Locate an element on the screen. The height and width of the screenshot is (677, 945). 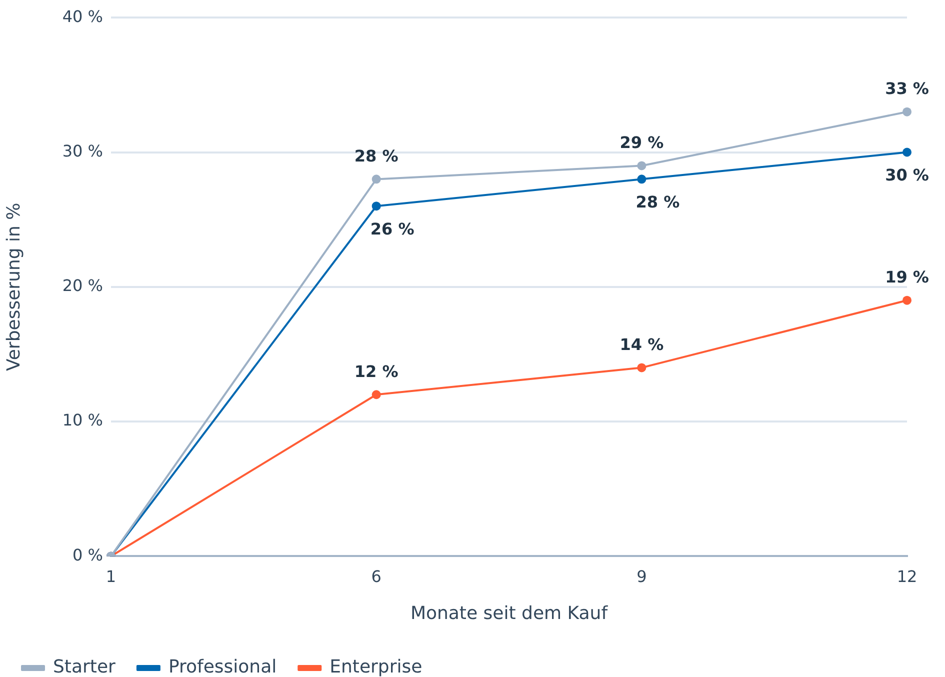
legend-label: Enterprise is located at coordinates (376, 666).